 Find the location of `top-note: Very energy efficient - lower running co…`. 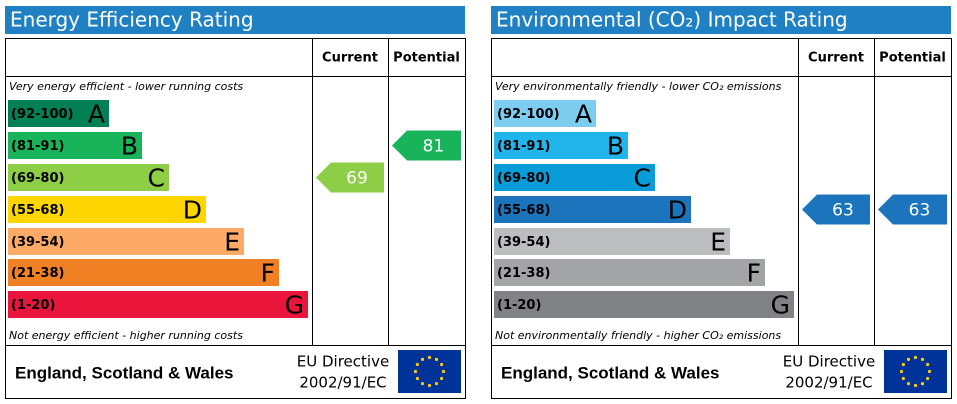

top-note: Very energy efficient - lower running co… is located at coordinates (126, 86).